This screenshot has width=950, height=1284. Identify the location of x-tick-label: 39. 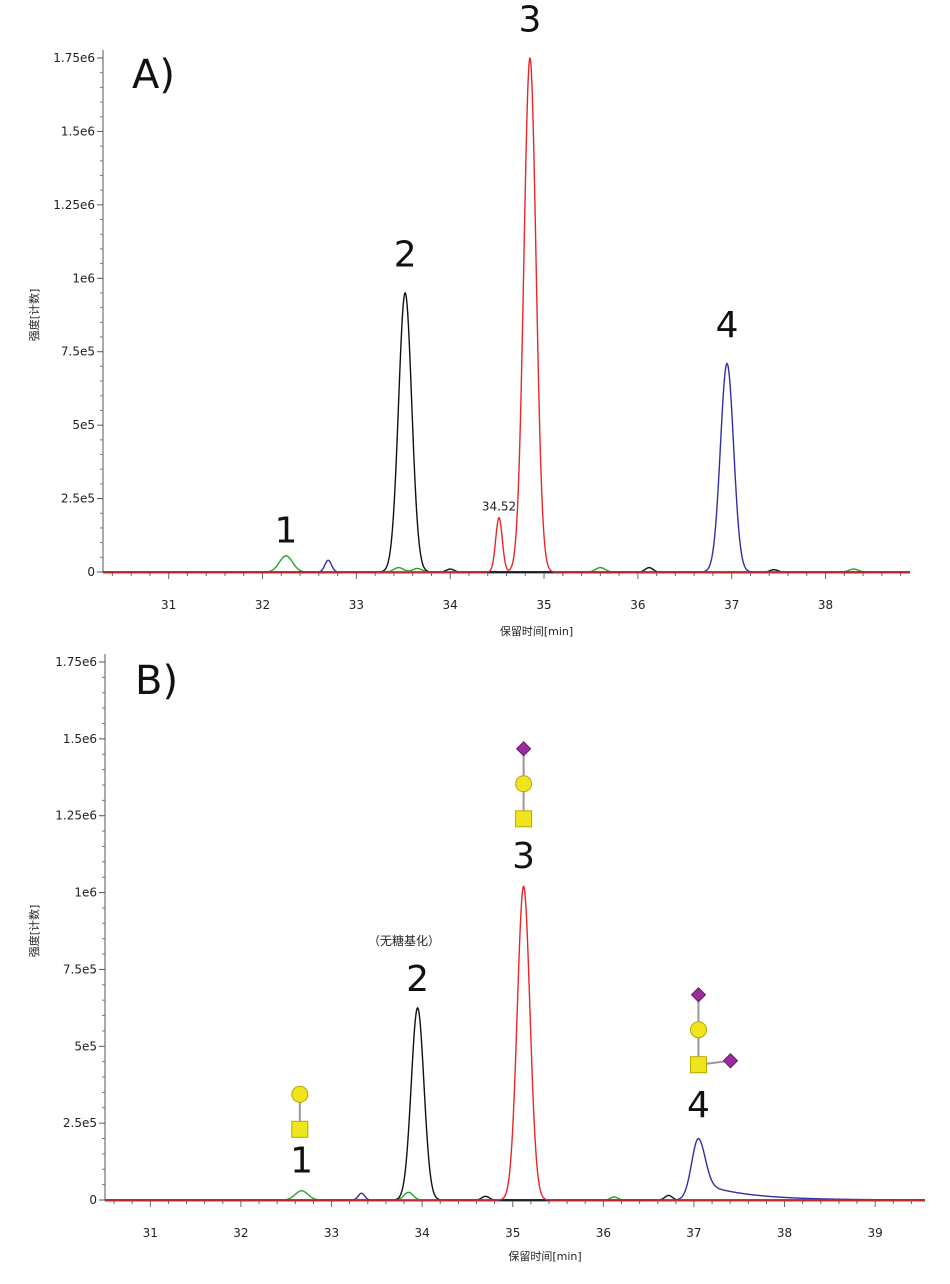
(875, 1233).